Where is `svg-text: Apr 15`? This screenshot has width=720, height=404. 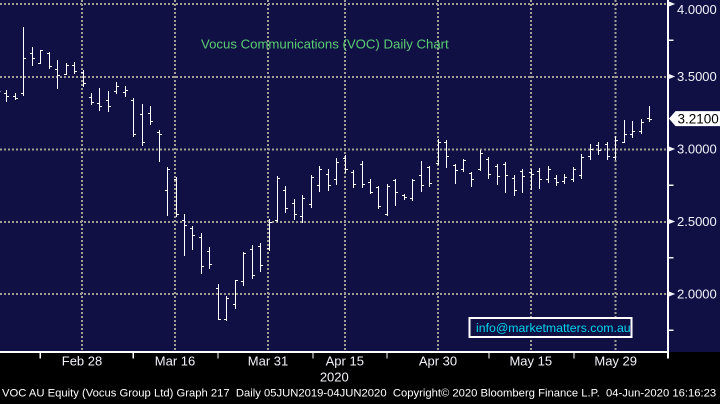 svg-text: Apr 15 is located at coordinates (345, 361).